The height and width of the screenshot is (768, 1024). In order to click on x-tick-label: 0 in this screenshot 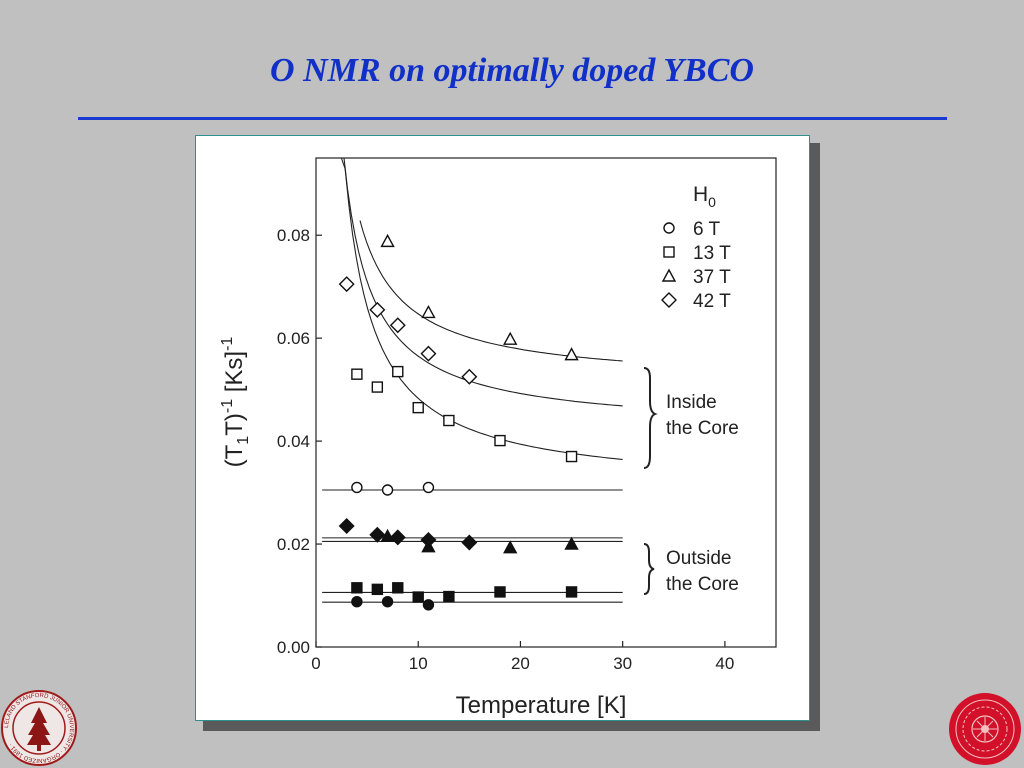, I will do `click(315, 663)`.